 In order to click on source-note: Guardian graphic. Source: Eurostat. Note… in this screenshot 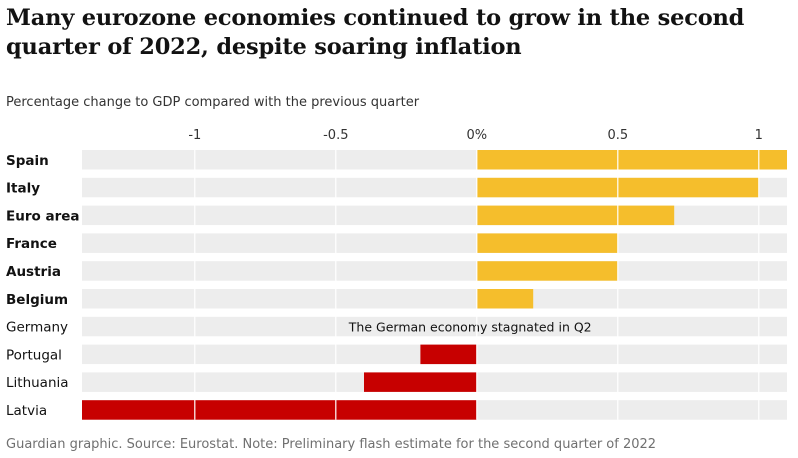, I will do `click(331, 444)`.